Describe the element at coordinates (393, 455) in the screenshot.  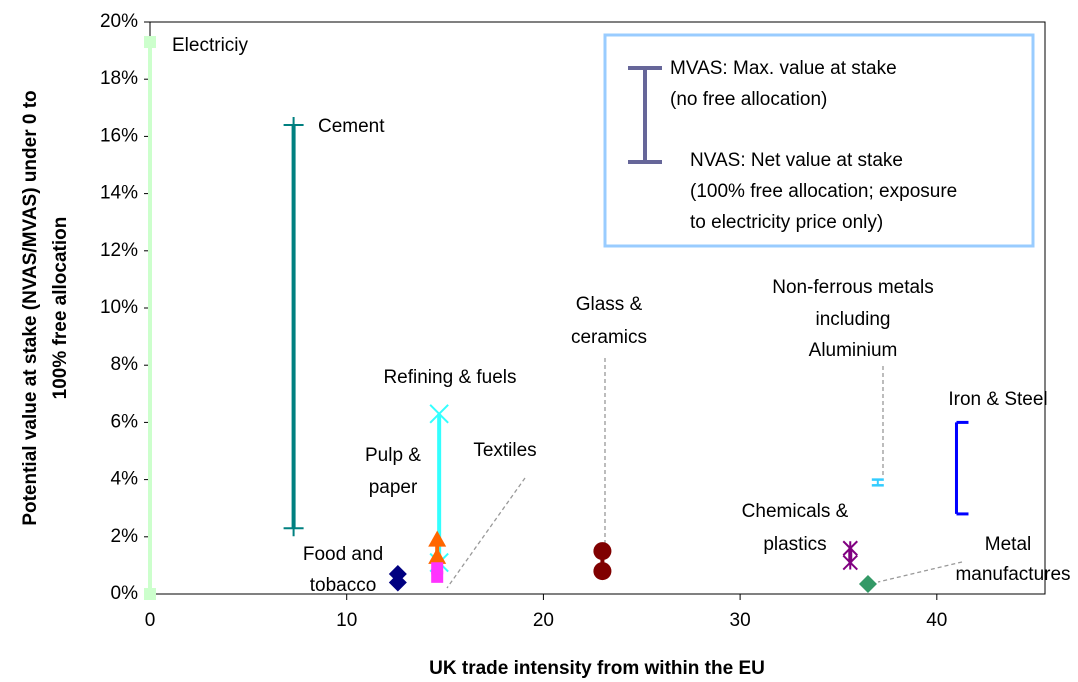
I see `series-label: Pulp &` at that location.